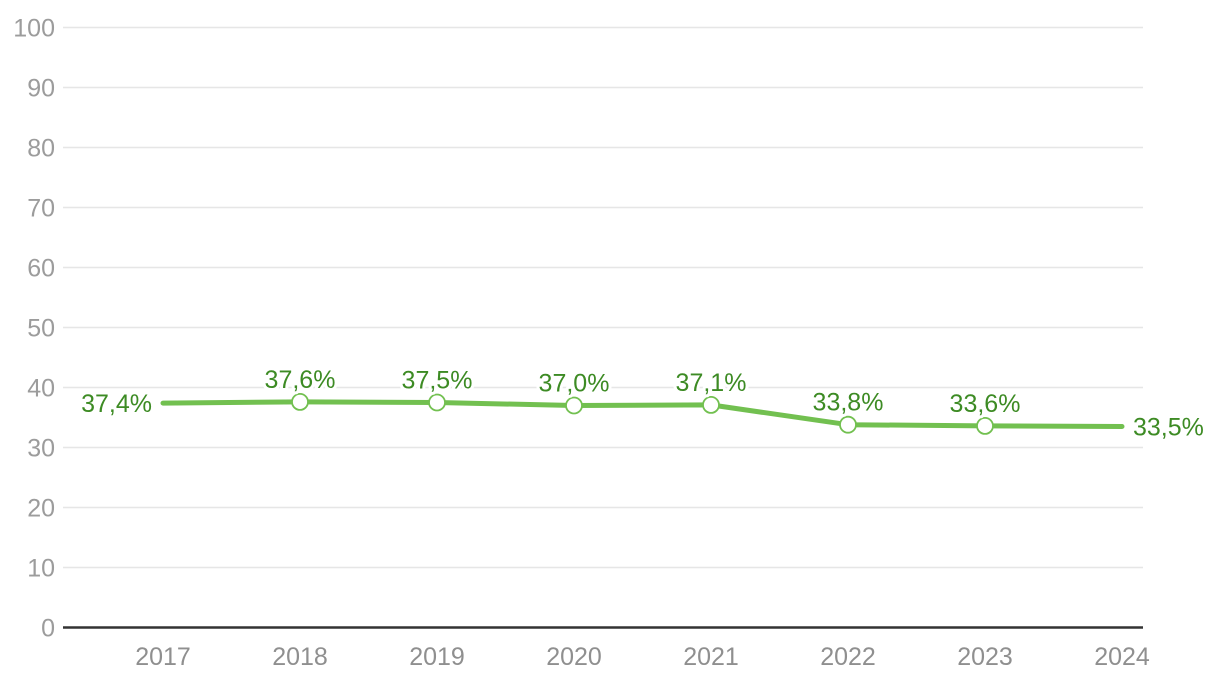 The height and width of the screenshot is (692, 1220). I want to click on data-point-marker-2021, so click(711, 404).